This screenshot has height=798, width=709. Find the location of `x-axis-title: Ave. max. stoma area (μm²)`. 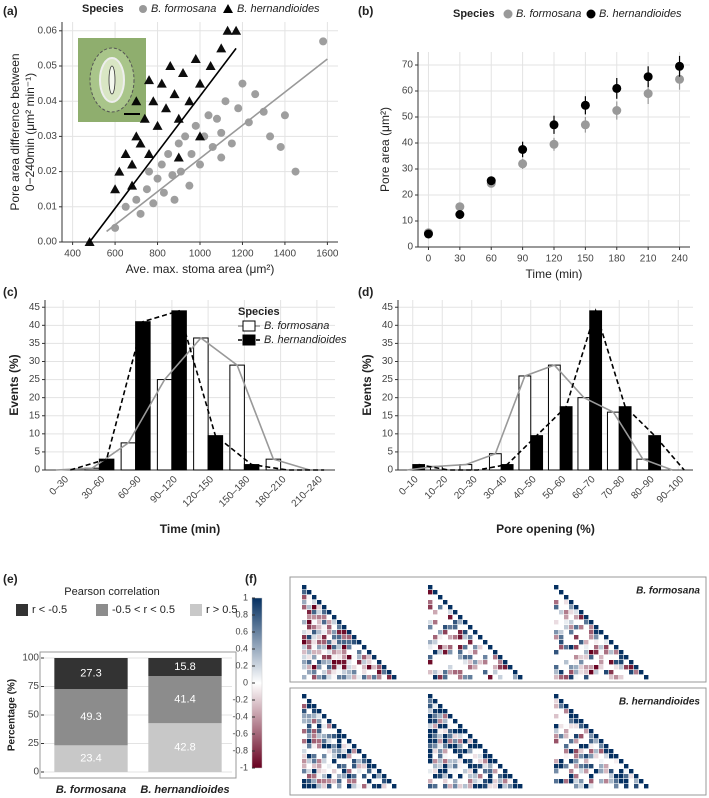

x-axis-title: Ave. max. stoma area (μm²) is located at coordinates (200, 269).